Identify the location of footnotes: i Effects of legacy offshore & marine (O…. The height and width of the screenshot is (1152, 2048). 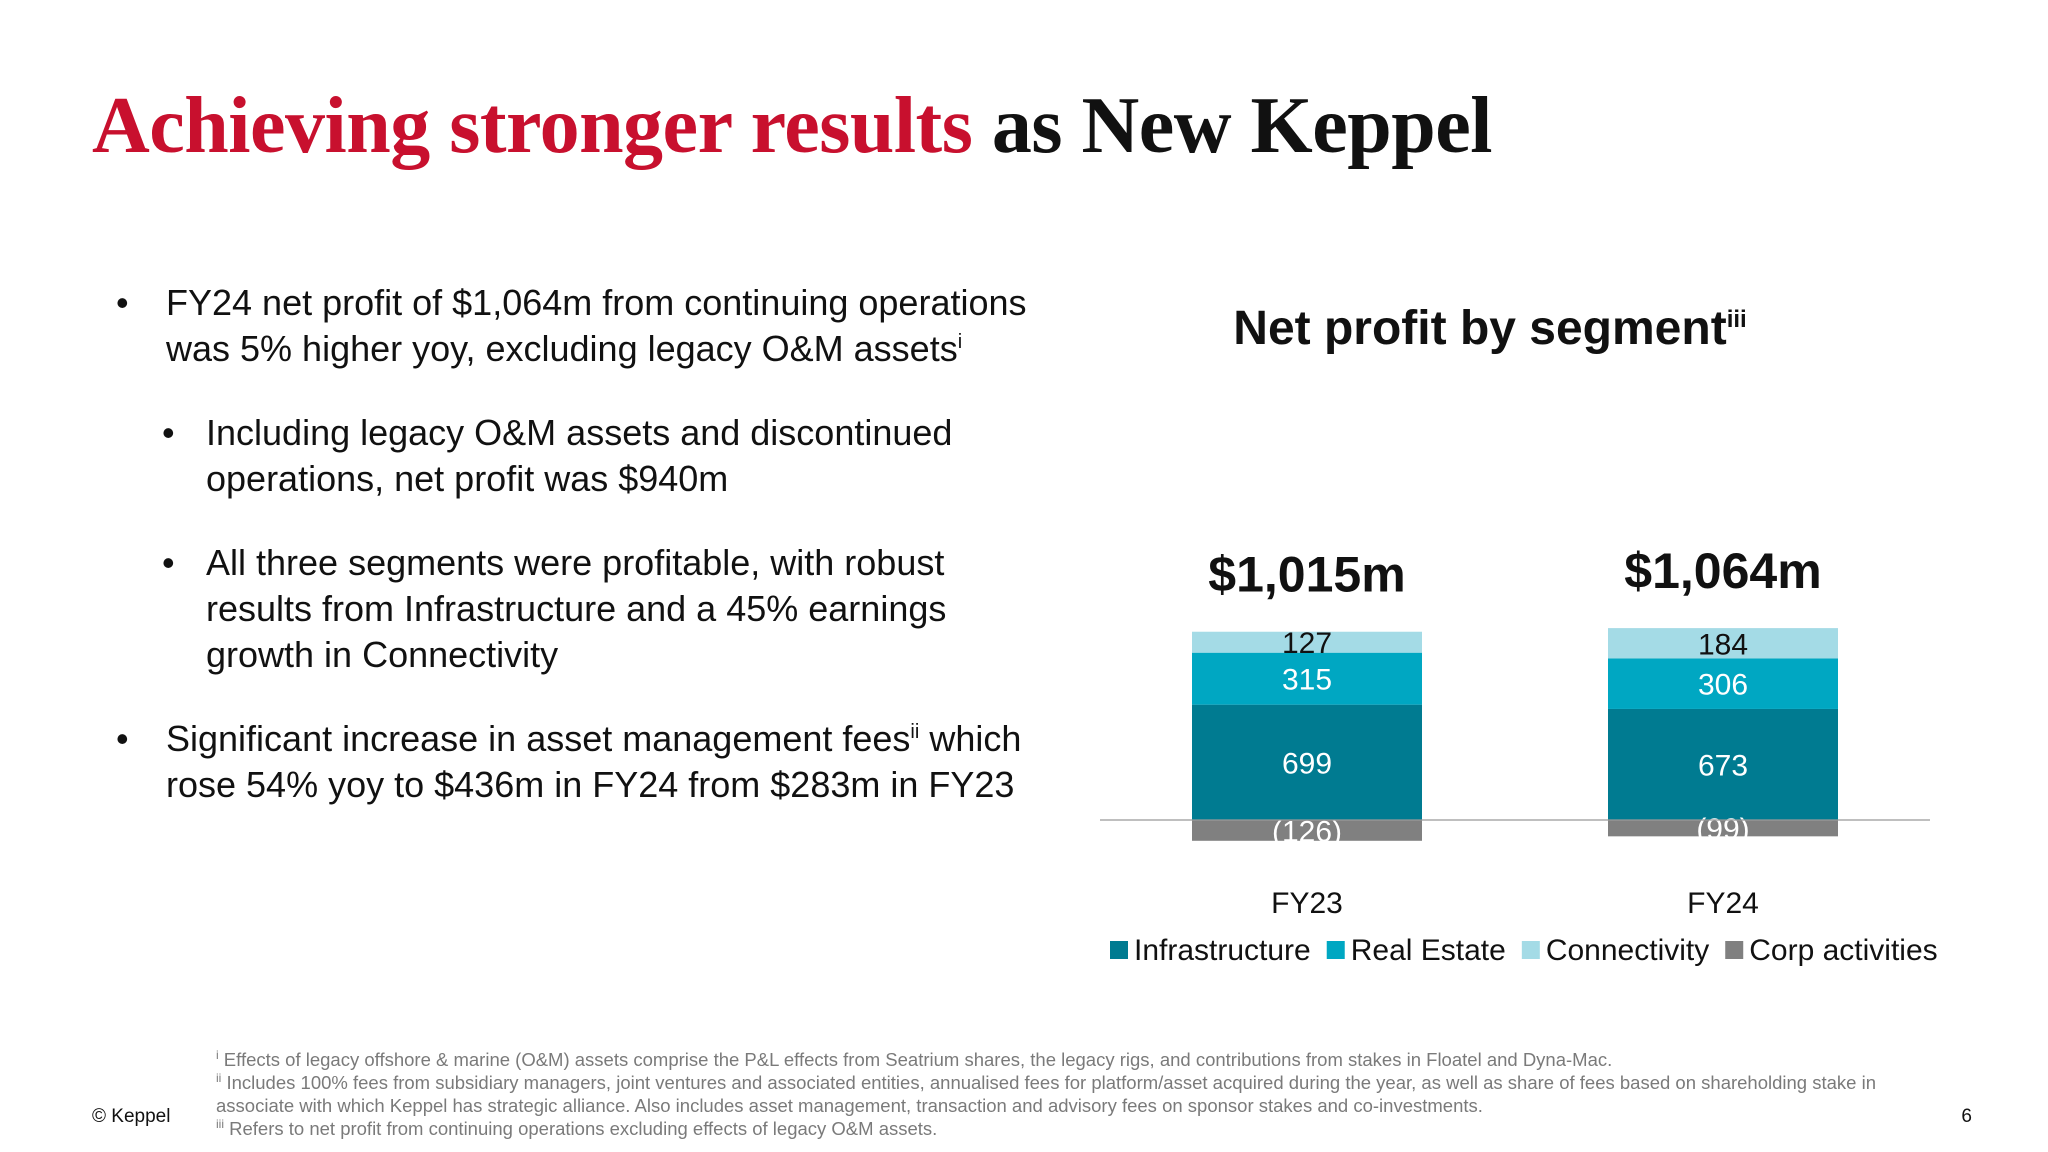
(1076, 1094).